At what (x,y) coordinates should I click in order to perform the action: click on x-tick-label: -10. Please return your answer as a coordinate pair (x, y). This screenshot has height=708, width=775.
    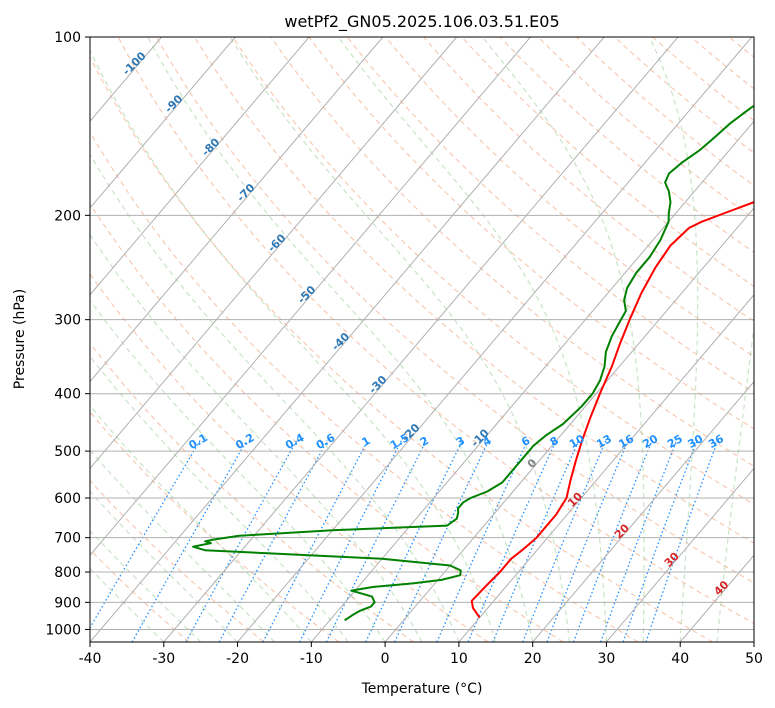
    Looking at the image, I should click on (311, 659).